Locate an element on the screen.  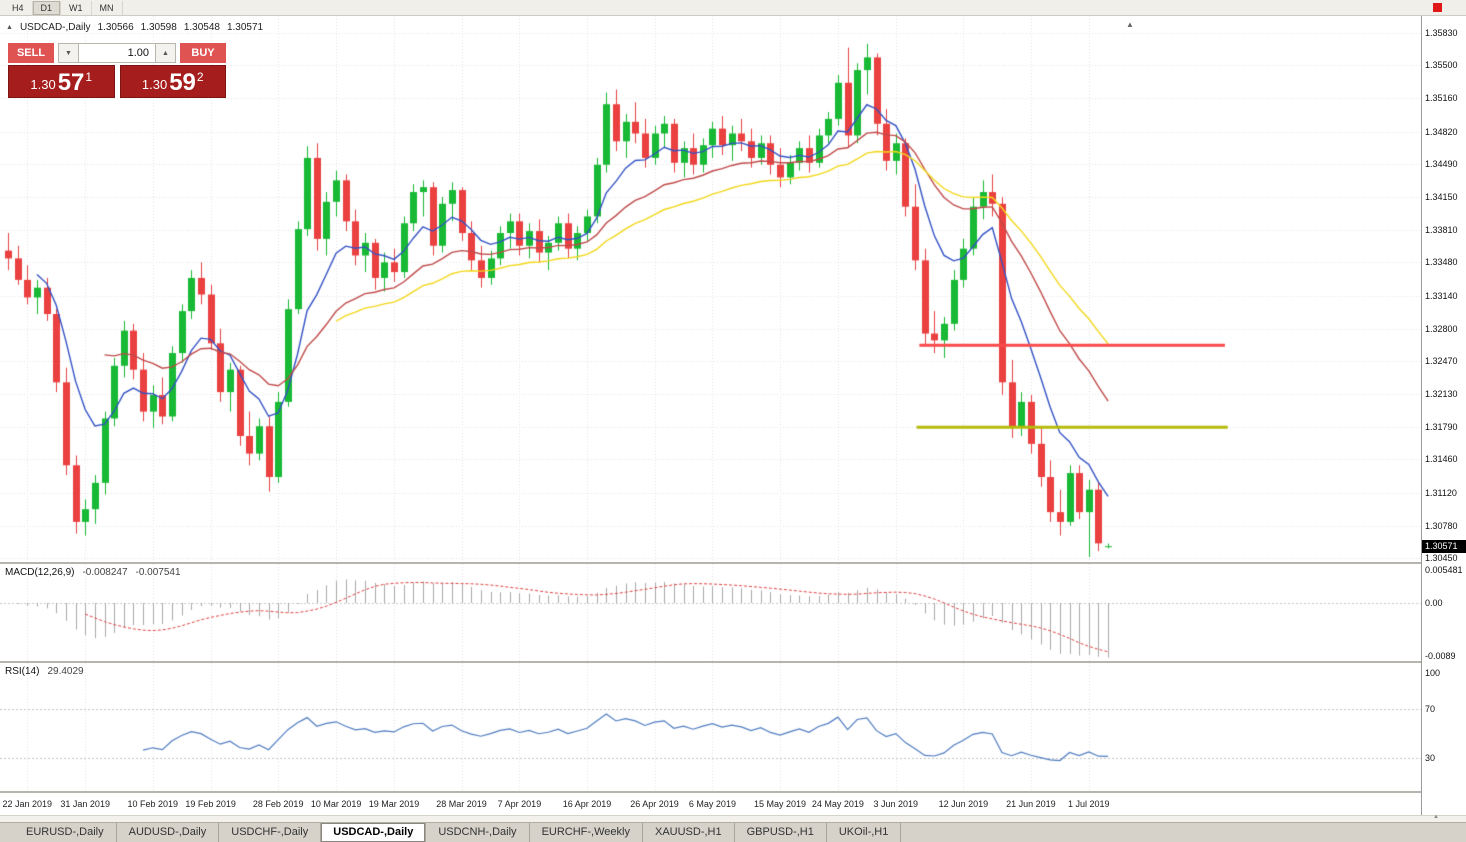
price-axis-label: 1.30450 is located at coordinates (1441, 558).